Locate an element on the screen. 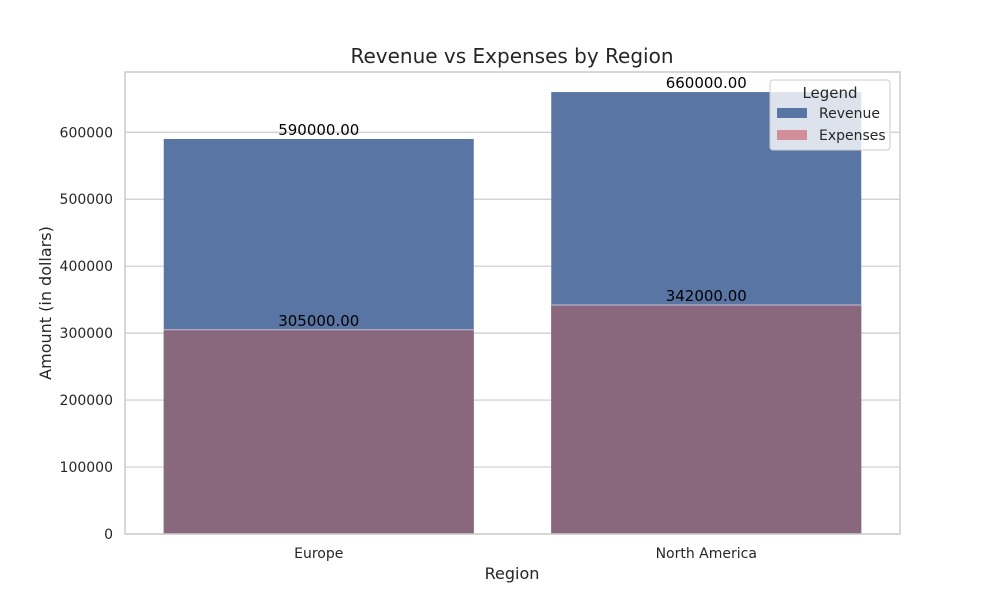 Image resolution: width=1000 pixels, height=600 pixels. legend: Legend Revenue Expenses is located at coordinates (830, 115).